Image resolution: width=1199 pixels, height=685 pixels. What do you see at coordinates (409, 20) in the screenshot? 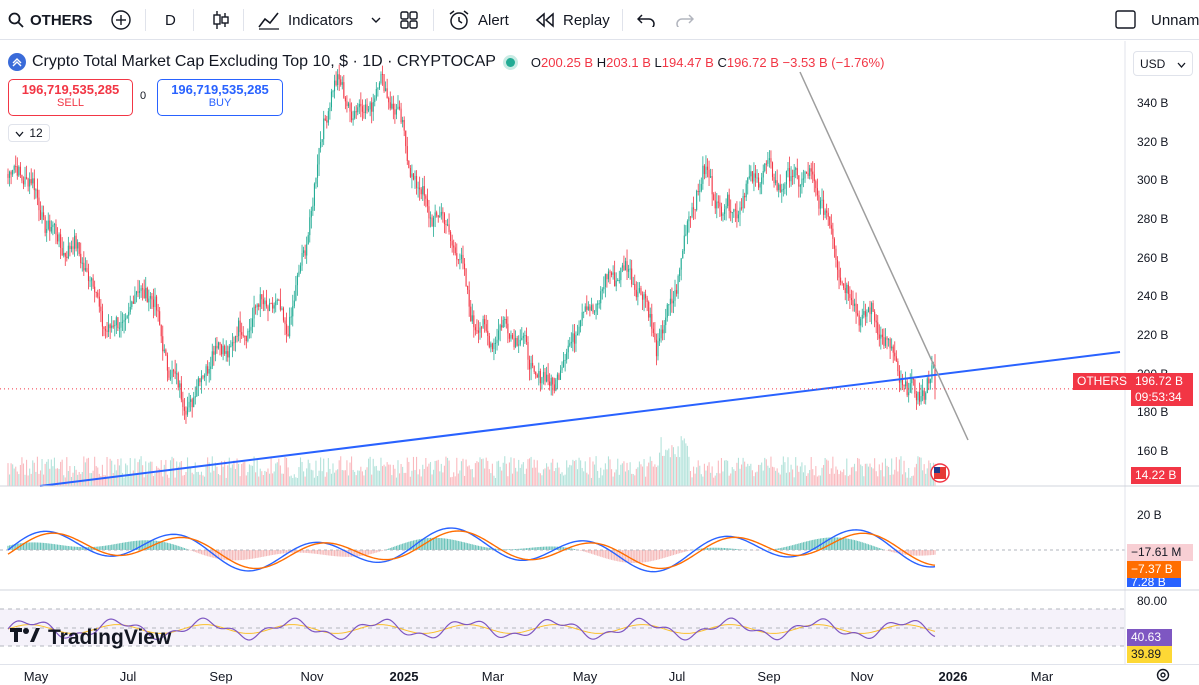
I see `layouts-button` at bounding box center [409, 20].